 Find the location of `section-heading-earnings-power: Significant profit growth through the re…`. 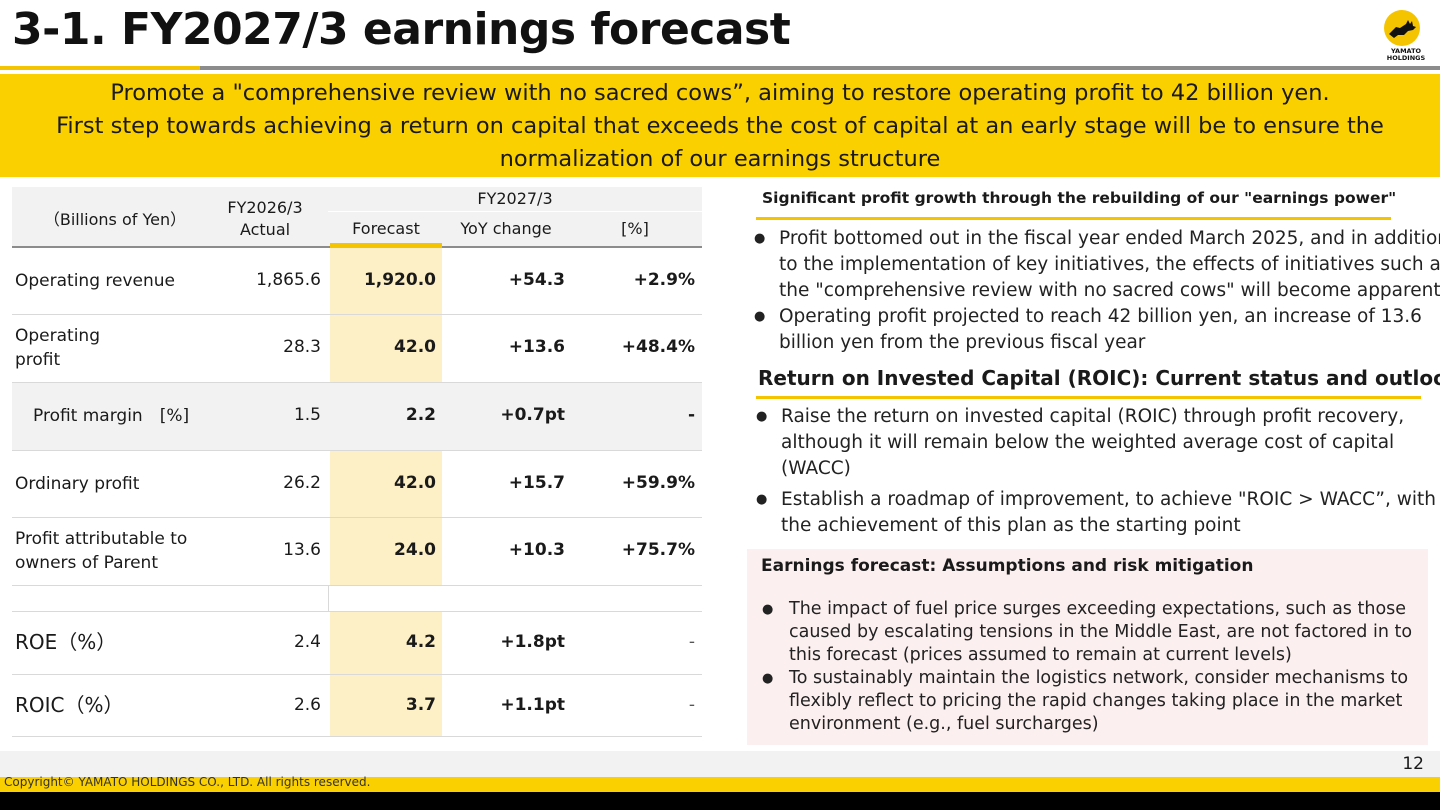

section-heading-earnings-power: Significant profit growth through the re… is located at coordinates (1079, 198).